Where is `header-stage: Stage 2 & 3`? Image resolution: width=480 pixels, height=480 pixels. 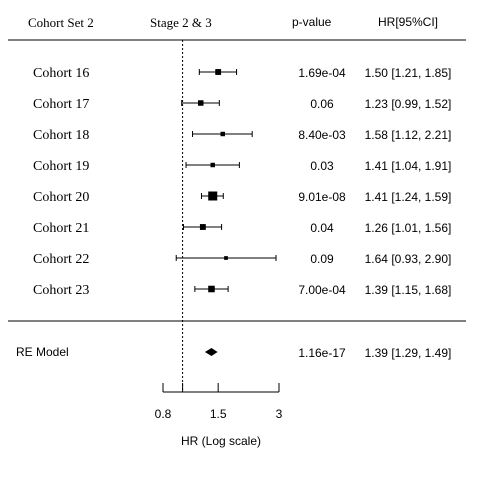 header-stage: Stage 2 & 3 is located at coordinates (181, 22).